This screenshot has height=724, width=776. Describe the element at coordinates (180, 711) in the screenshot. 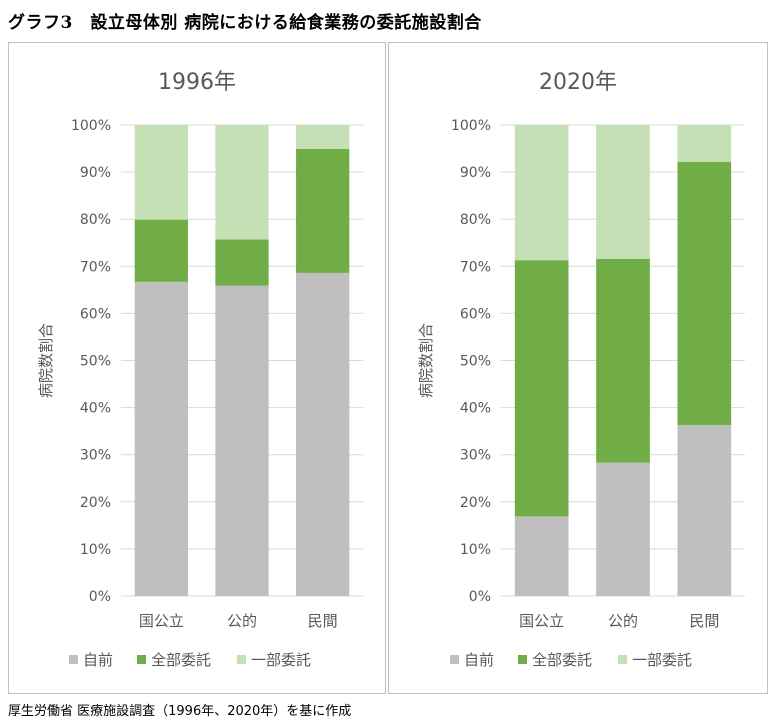

I see `source-note: 厚生労働省 医療施設調査（1996年、2020年）を基に作成` at that location.